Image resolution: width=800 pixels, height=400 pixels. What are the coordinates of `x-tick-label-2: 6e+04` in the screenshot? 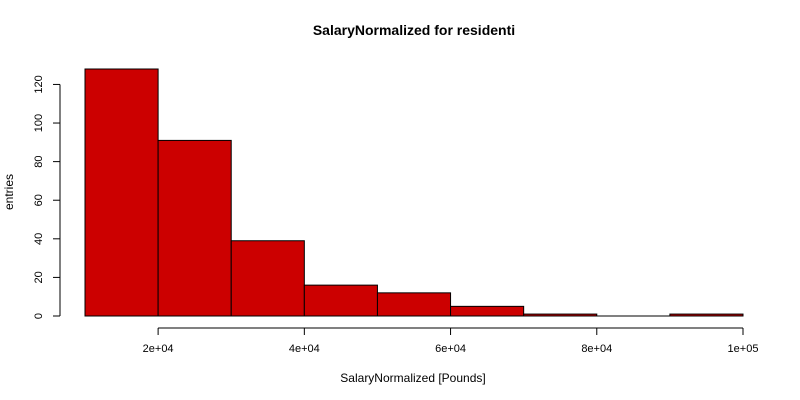 It's located at (450, 349).